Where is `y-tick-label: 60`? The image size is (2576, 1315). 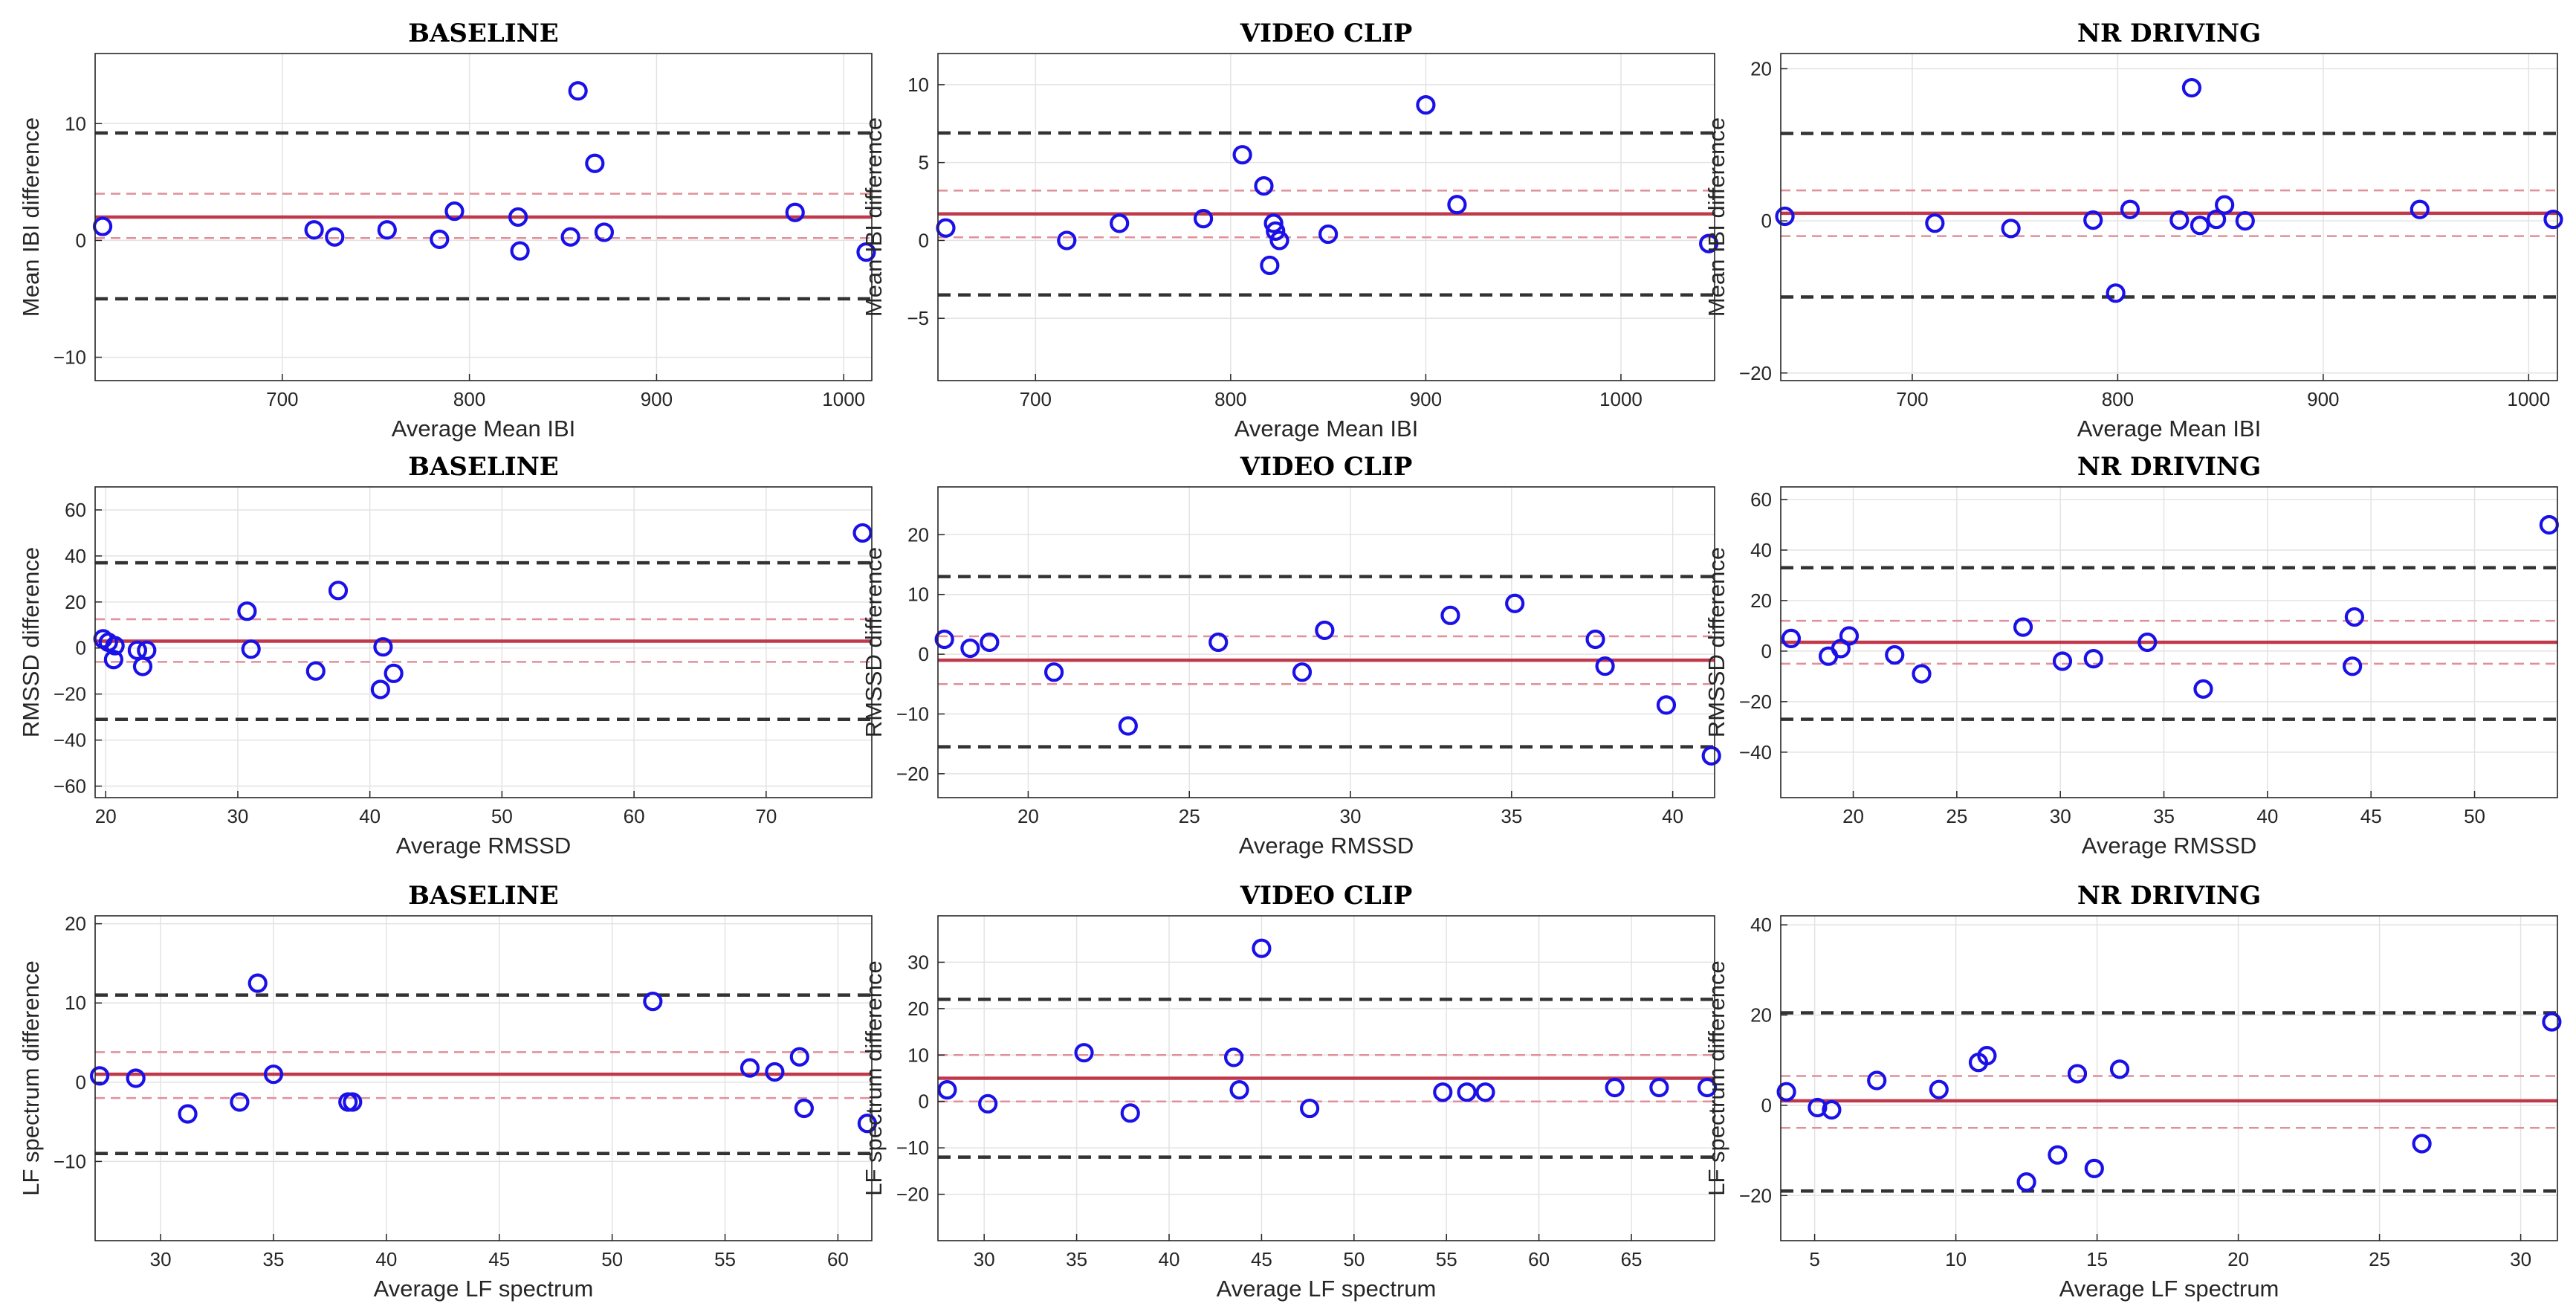 y-tick-label: 60 is located at coordinates (1761, 499).